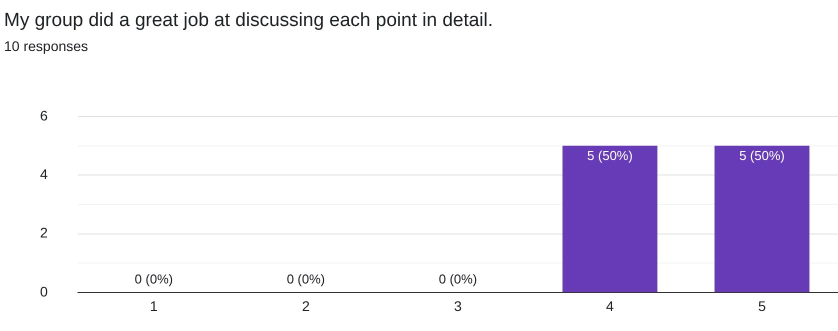  Describe the element at coordinates (44, 291) in the screenshot. I see `y-tick-label: 0` at that location.